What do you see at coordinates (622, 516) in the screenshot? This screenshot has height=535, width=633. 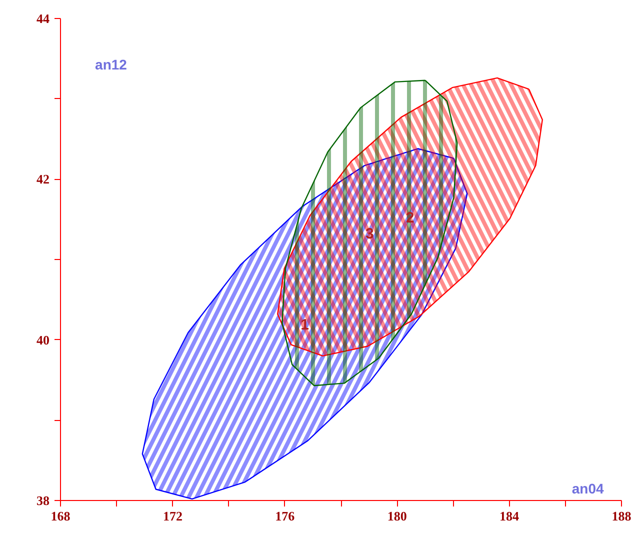 I see `x-tick-label: 188` at bounding box center [622, 516].